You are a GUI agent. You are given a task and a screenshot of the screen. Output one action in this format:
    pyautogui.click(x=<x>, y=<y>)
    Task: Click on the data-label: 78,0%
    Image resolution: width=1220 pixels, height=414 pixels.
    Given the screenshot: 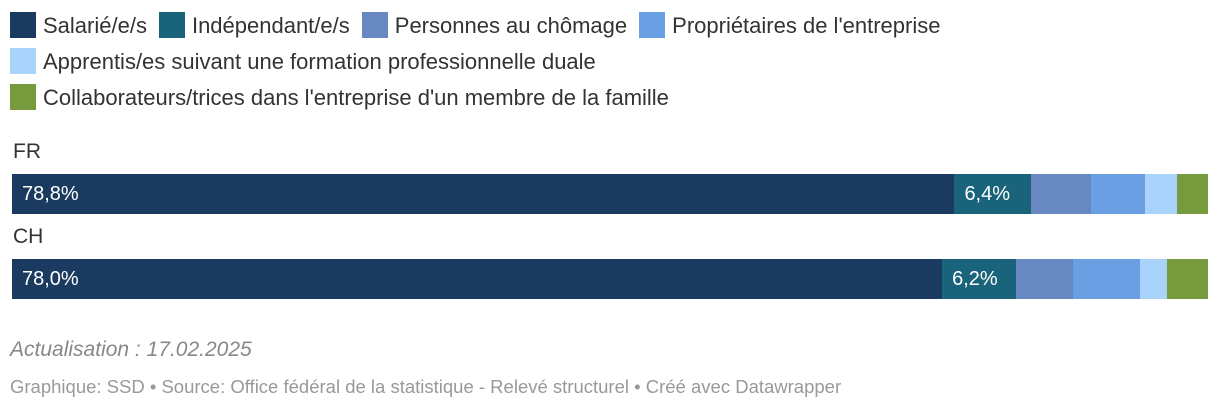 What is the action you would take?
    pyautogui.click(x=50, y=279)
    